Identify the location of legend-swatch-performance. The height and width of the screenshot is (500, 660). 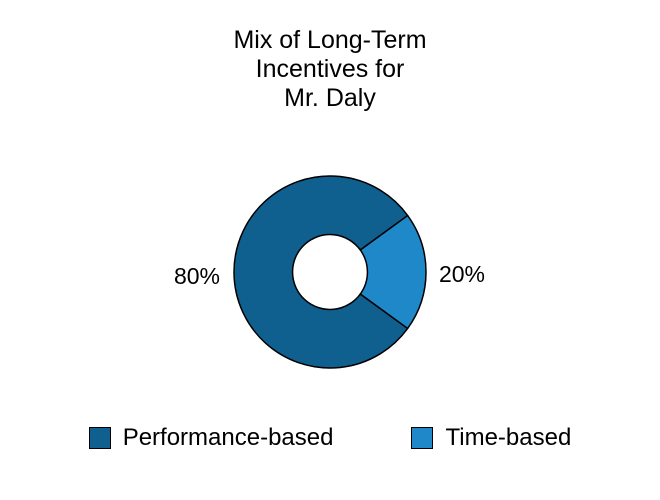
(99, 438).